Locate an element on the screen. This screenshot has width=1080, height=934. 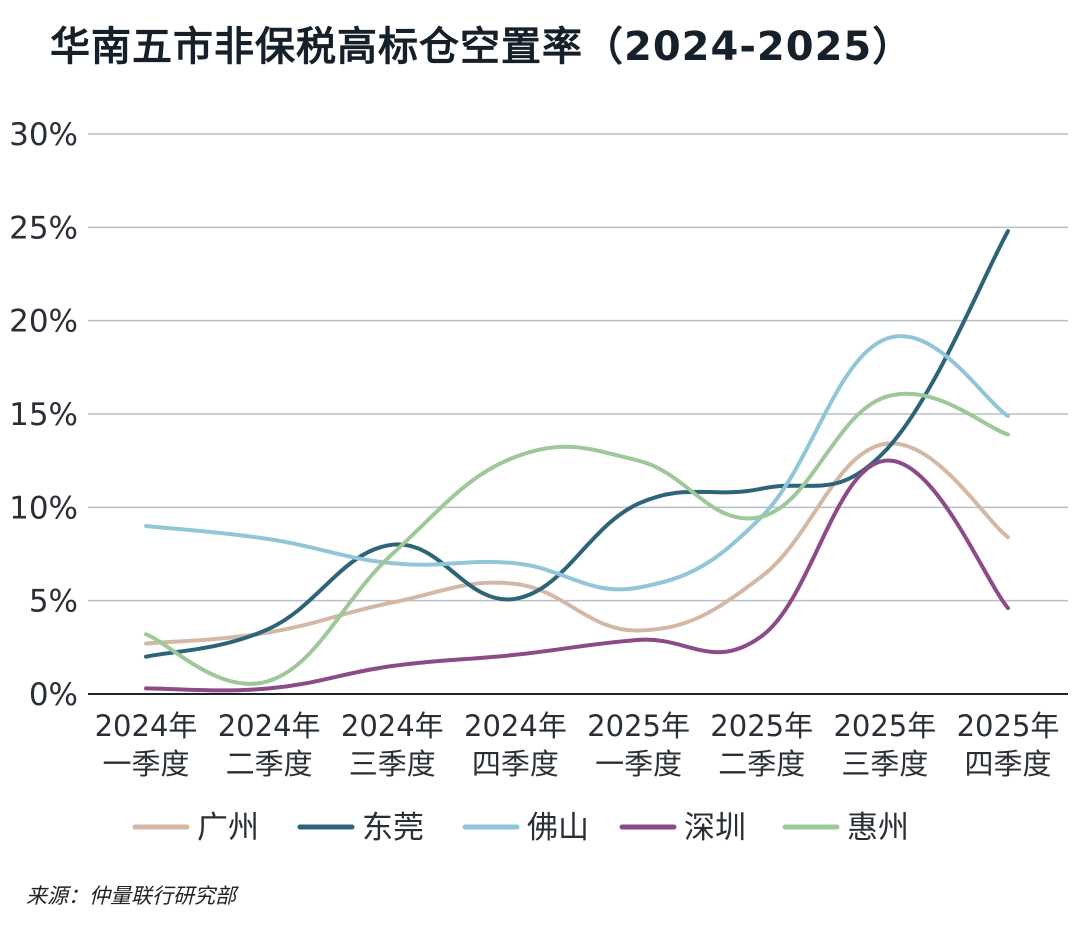
source-note: 来源：仲量联行研究部 is located at coordinates (131, 896).